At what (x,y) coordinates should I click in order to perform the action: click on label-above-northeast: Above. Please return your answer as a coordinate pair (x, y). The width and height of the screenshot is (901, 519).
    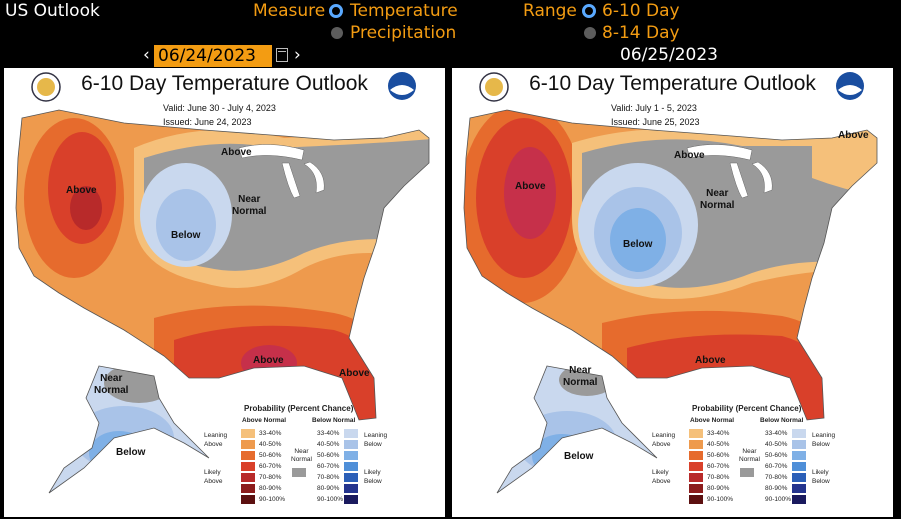
    Looking at the image, I should click on (853, 135).